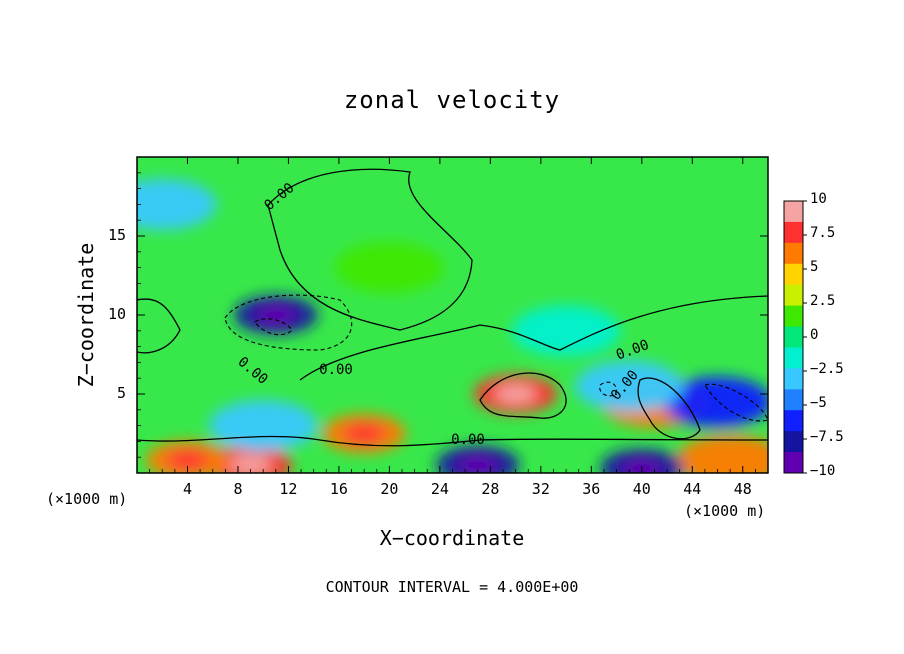 The height and width of the screenshot is (654, 904). Describe the element at coordinates (439, 489) in the screenshot. I see `x-tick-label: 24` at that location.